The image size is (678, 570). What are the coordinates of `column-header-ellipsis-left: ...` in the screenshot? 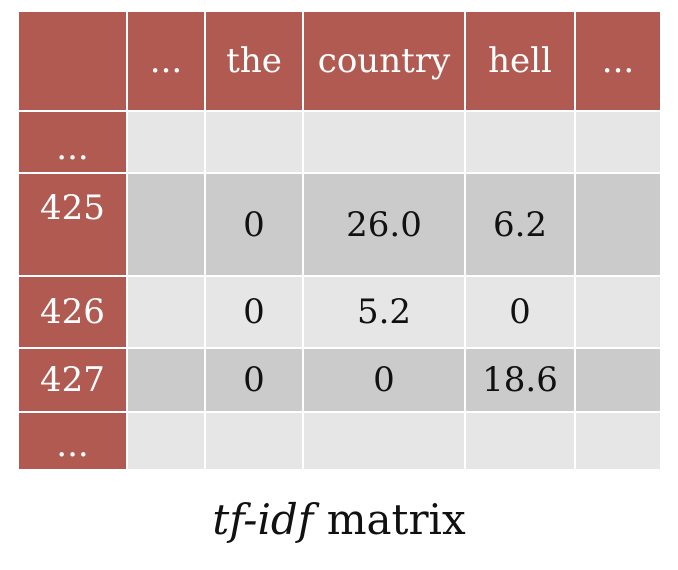 It's located at (166, 61).